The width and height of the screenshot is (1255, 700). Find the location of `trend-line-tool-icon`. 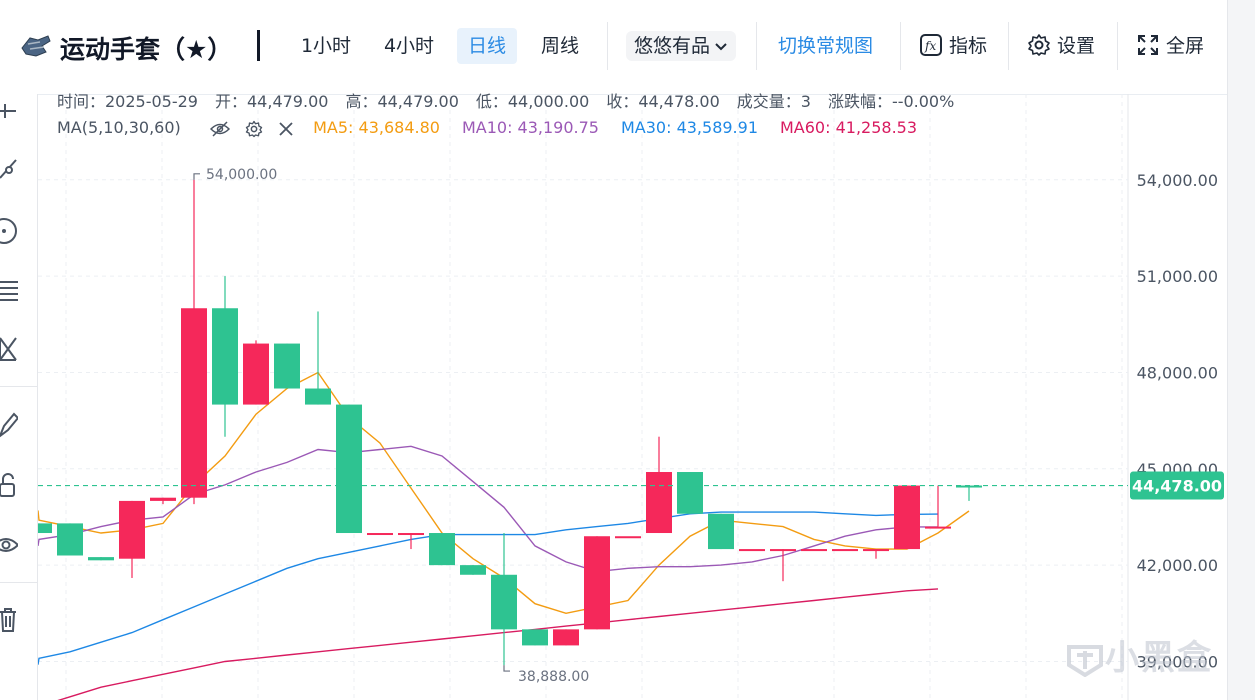

trend-line-tool-icon is located at coordinates (9, 169).